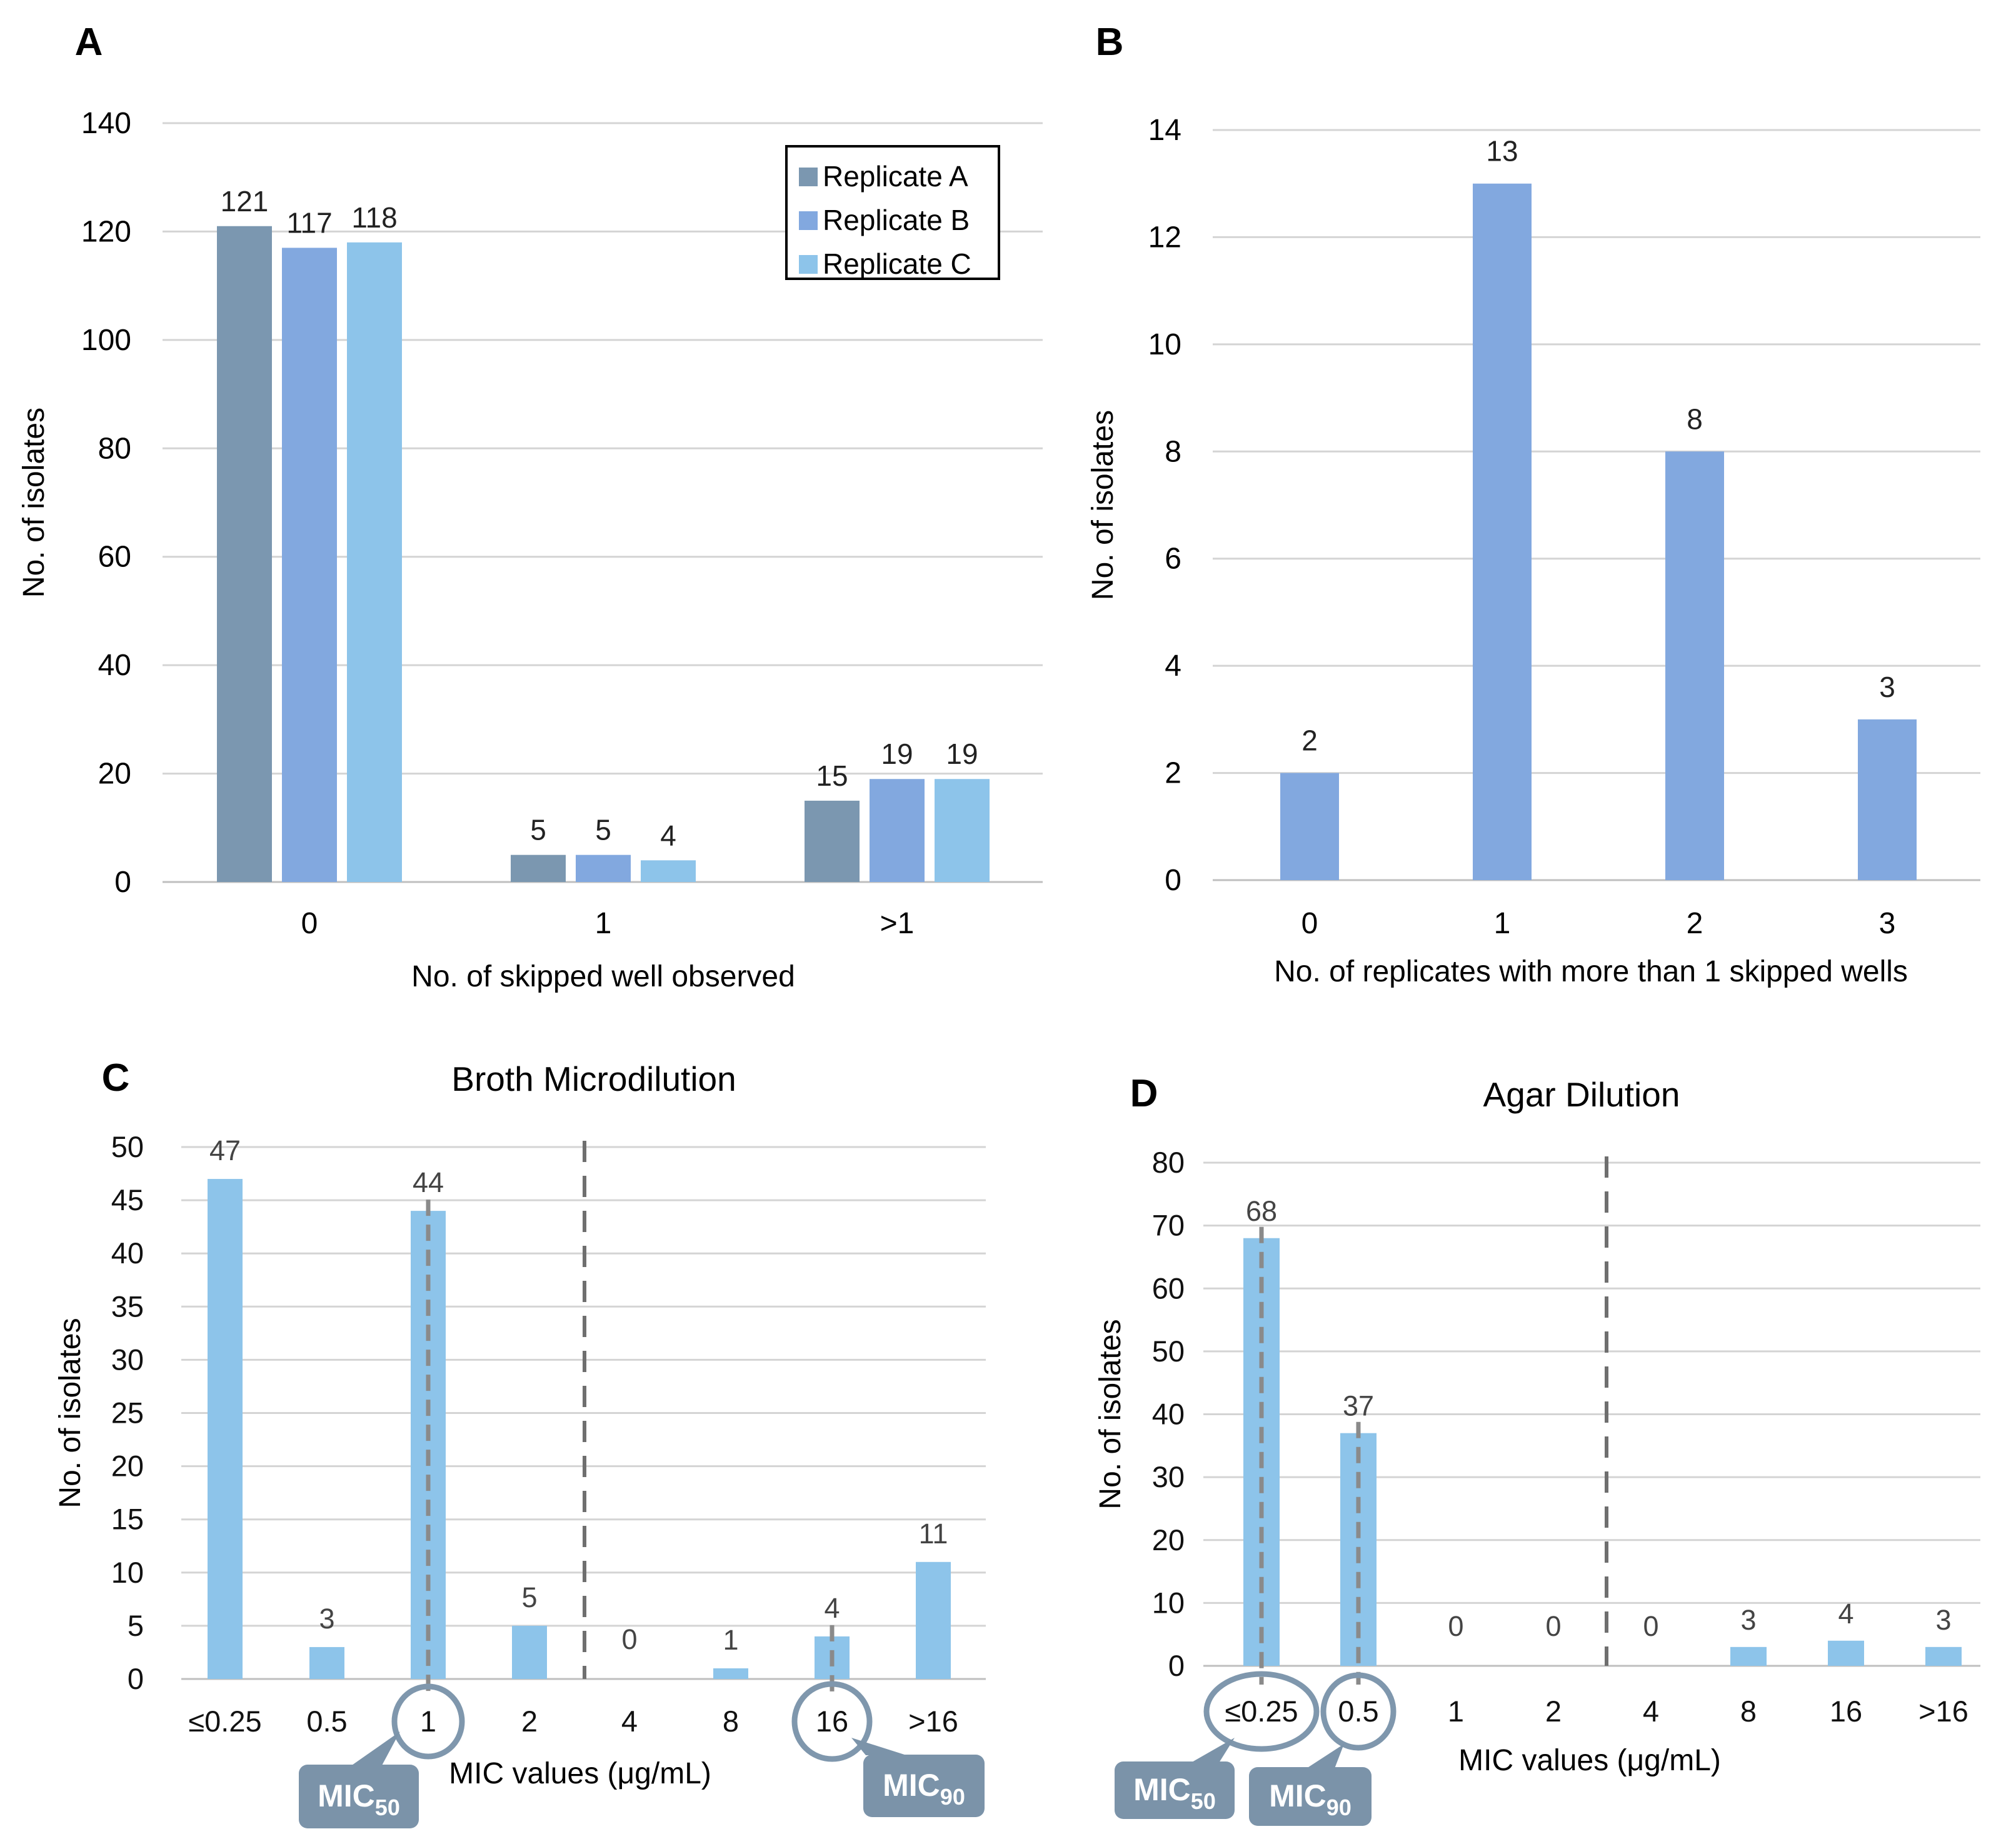 This screenshot has width=2016, height=1844. Describe the element at coordinates (1168, 1225) in the screenshot. I see `y-tick-label: 70` at that location.